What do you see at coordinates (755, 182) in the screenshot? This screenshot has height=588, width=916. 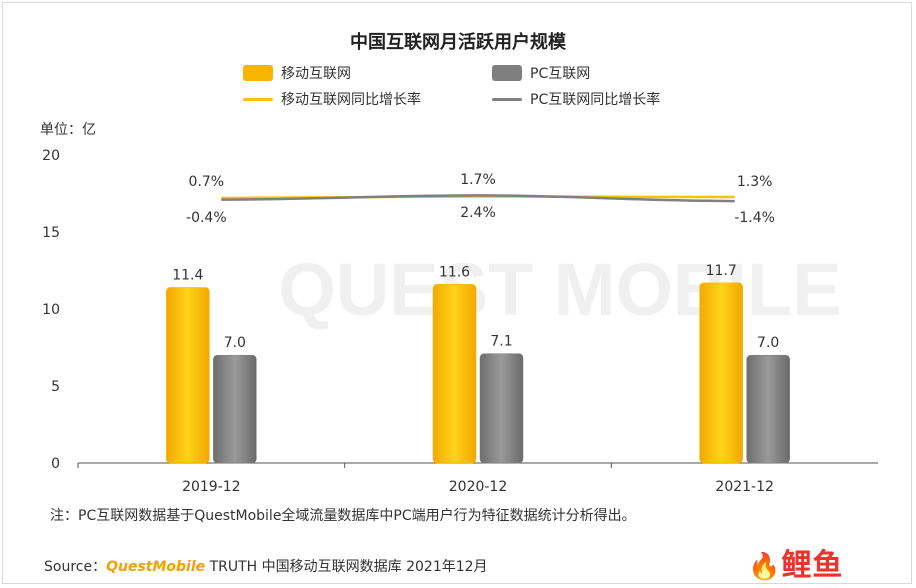 I see `growth-label-mobile: 1.3%` at bounding box center [755, 182].